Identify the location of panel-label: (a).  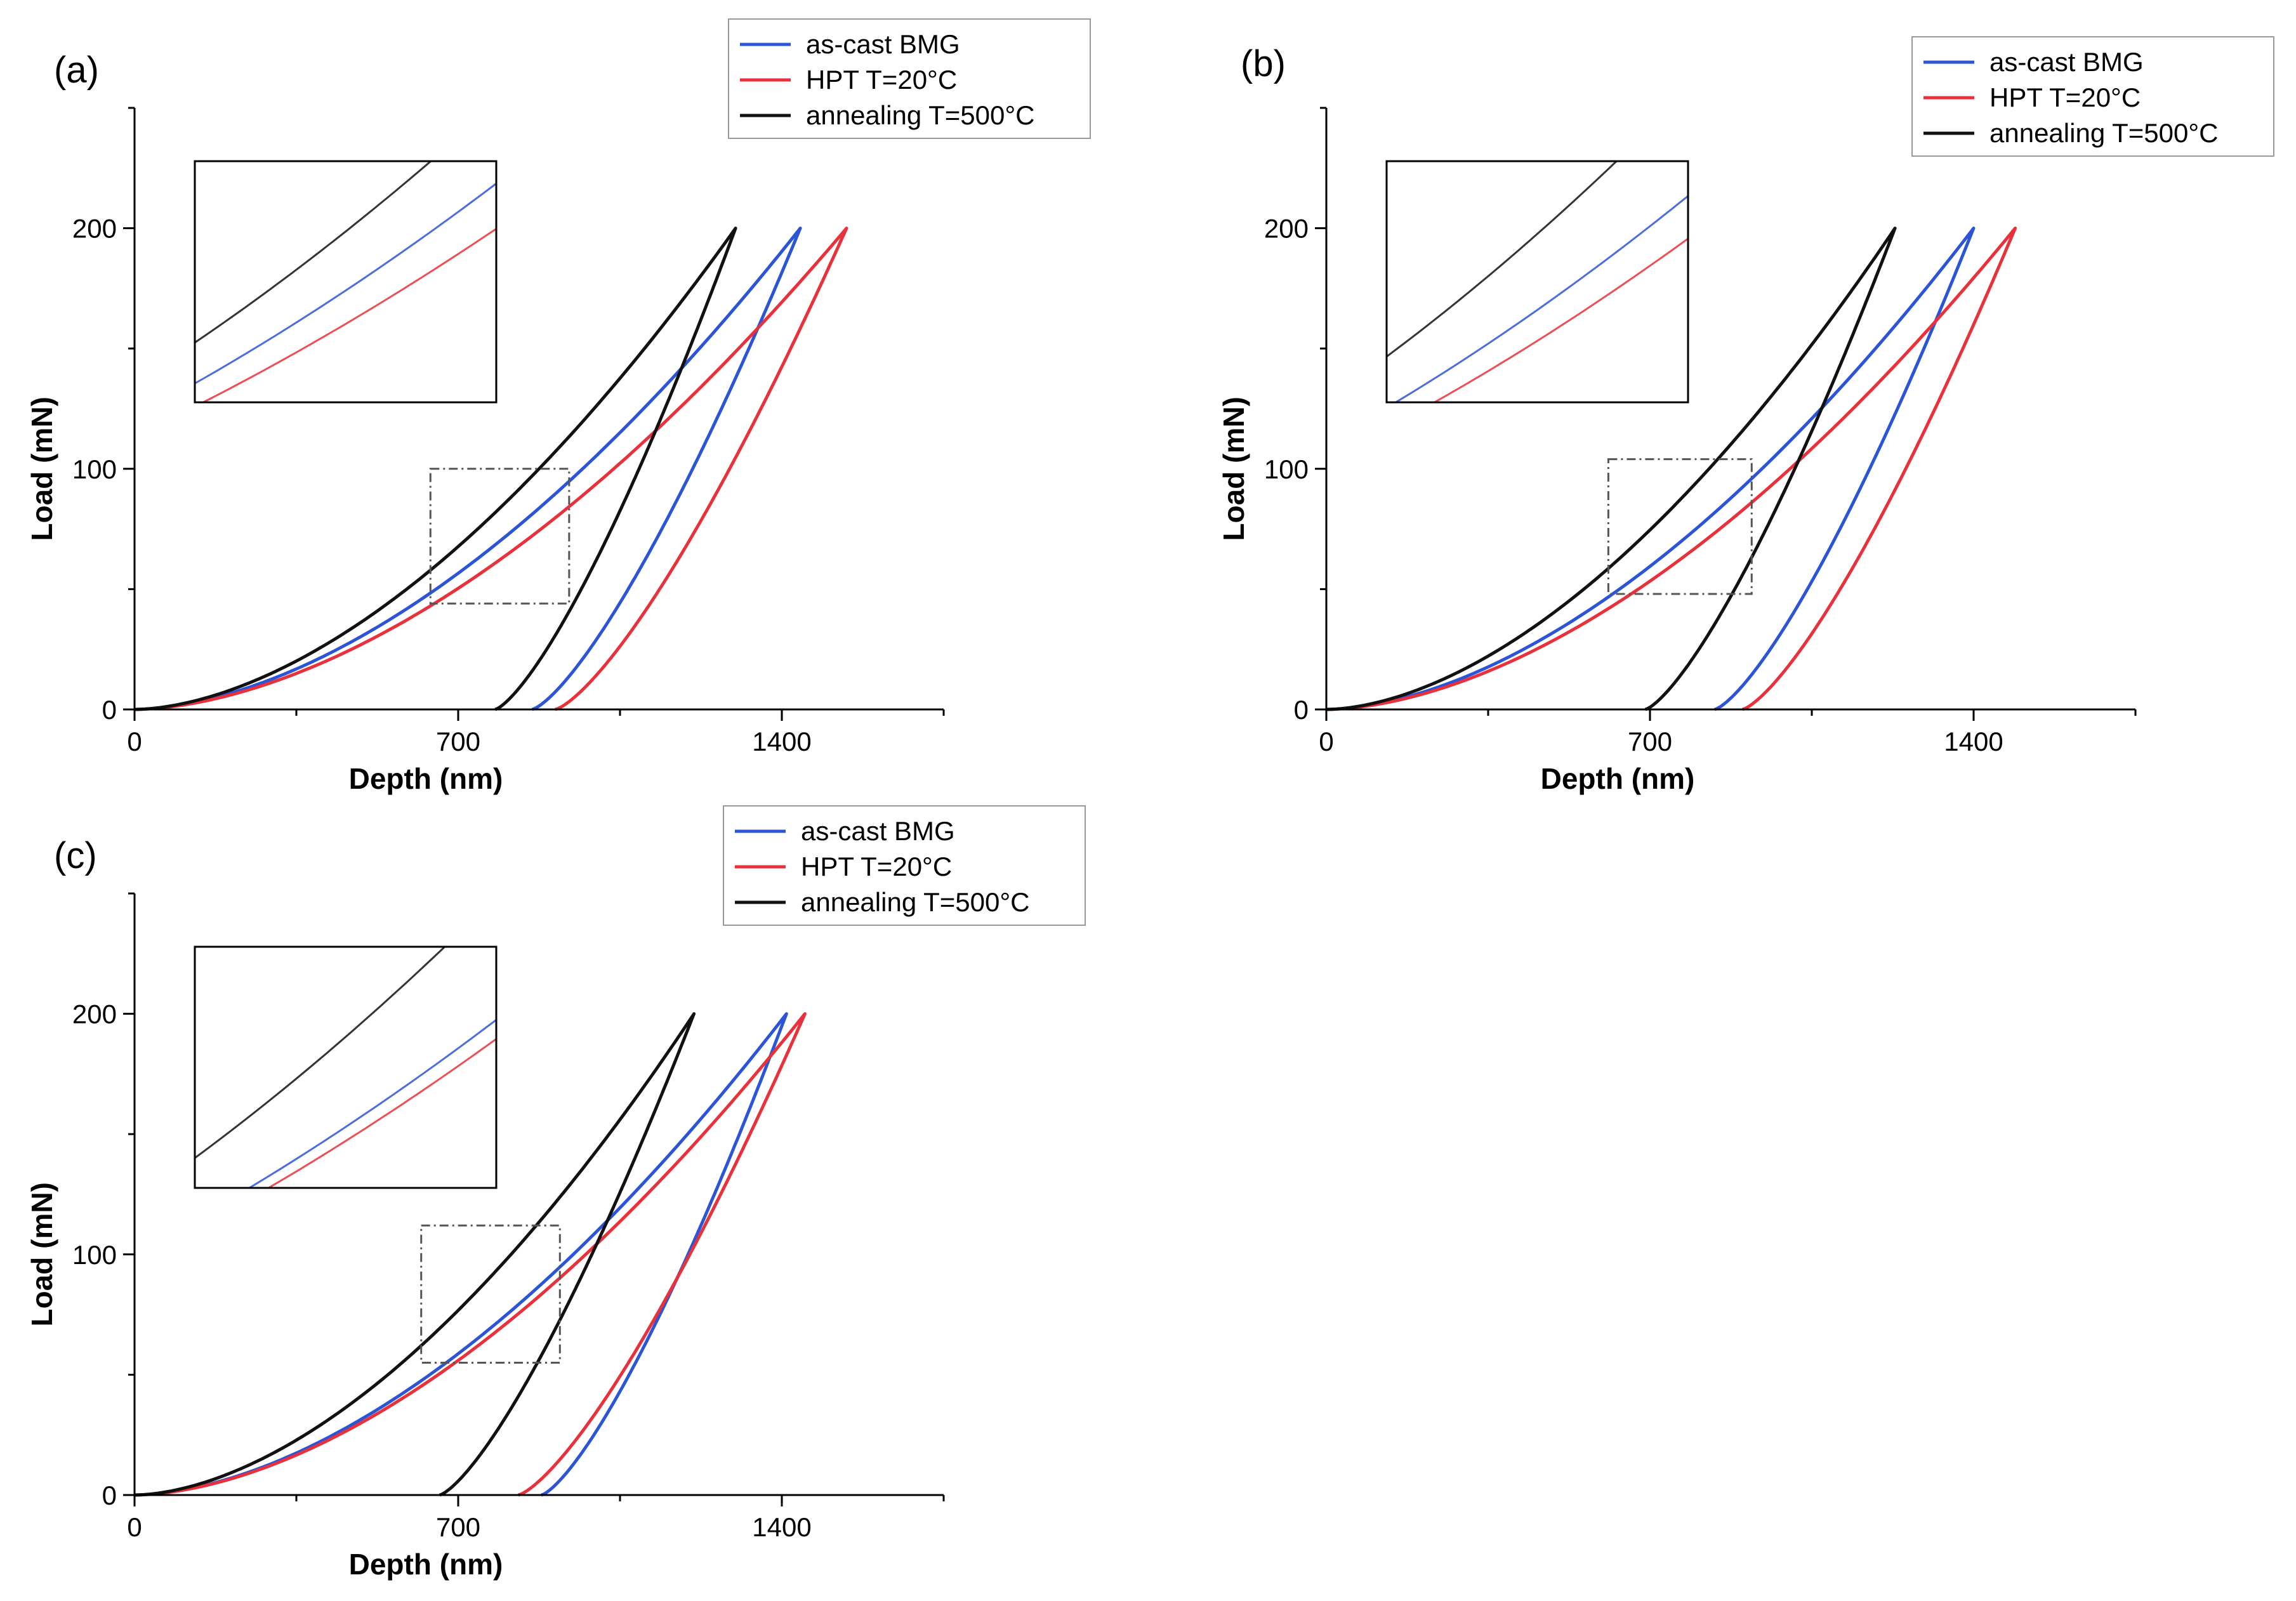
(76, 70).